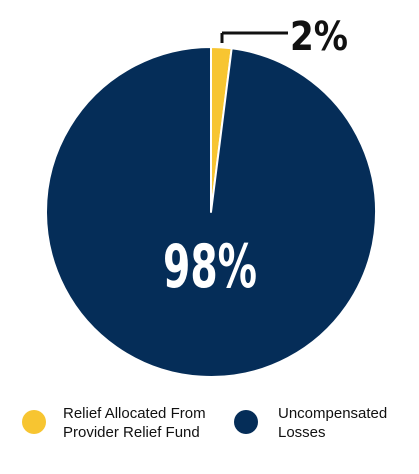  Describe the element at coordinates (319, 37) in the screenshot. I see `data-label-relief: 2%` at that location.